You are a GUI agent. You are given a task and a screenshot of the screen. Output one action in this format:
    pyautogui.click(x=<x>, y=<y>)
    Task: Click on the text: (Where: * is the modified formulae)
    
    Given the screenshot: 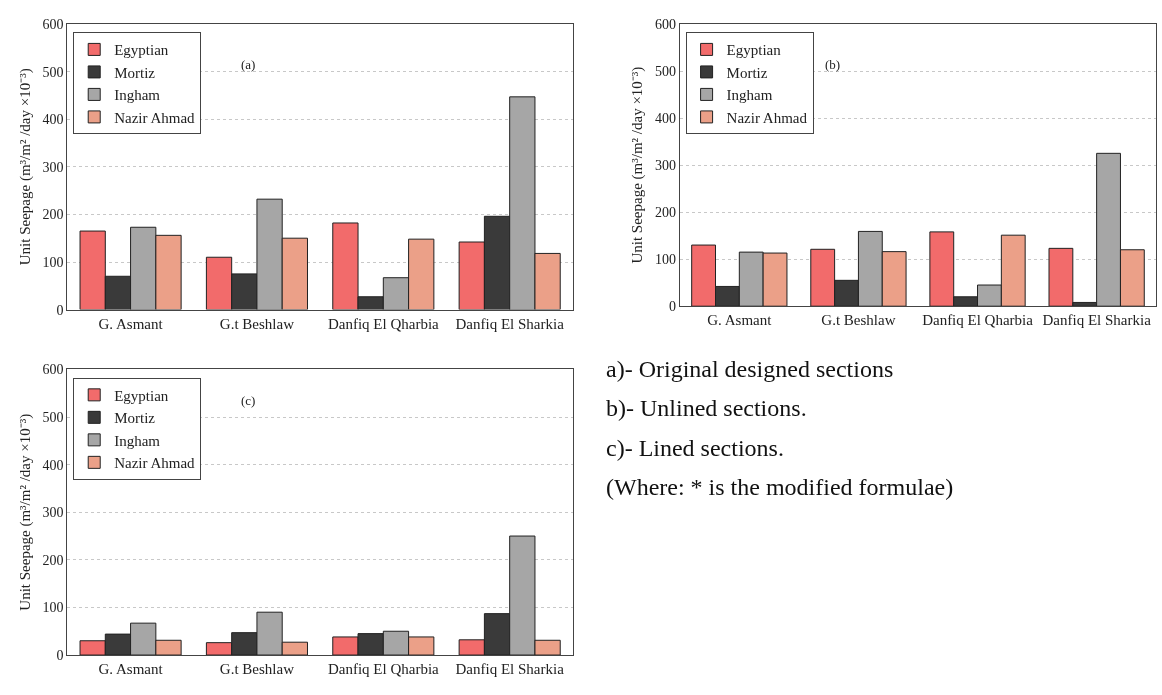 What is the action you would take?
    pyautogui.click(x=780, y=487)
    